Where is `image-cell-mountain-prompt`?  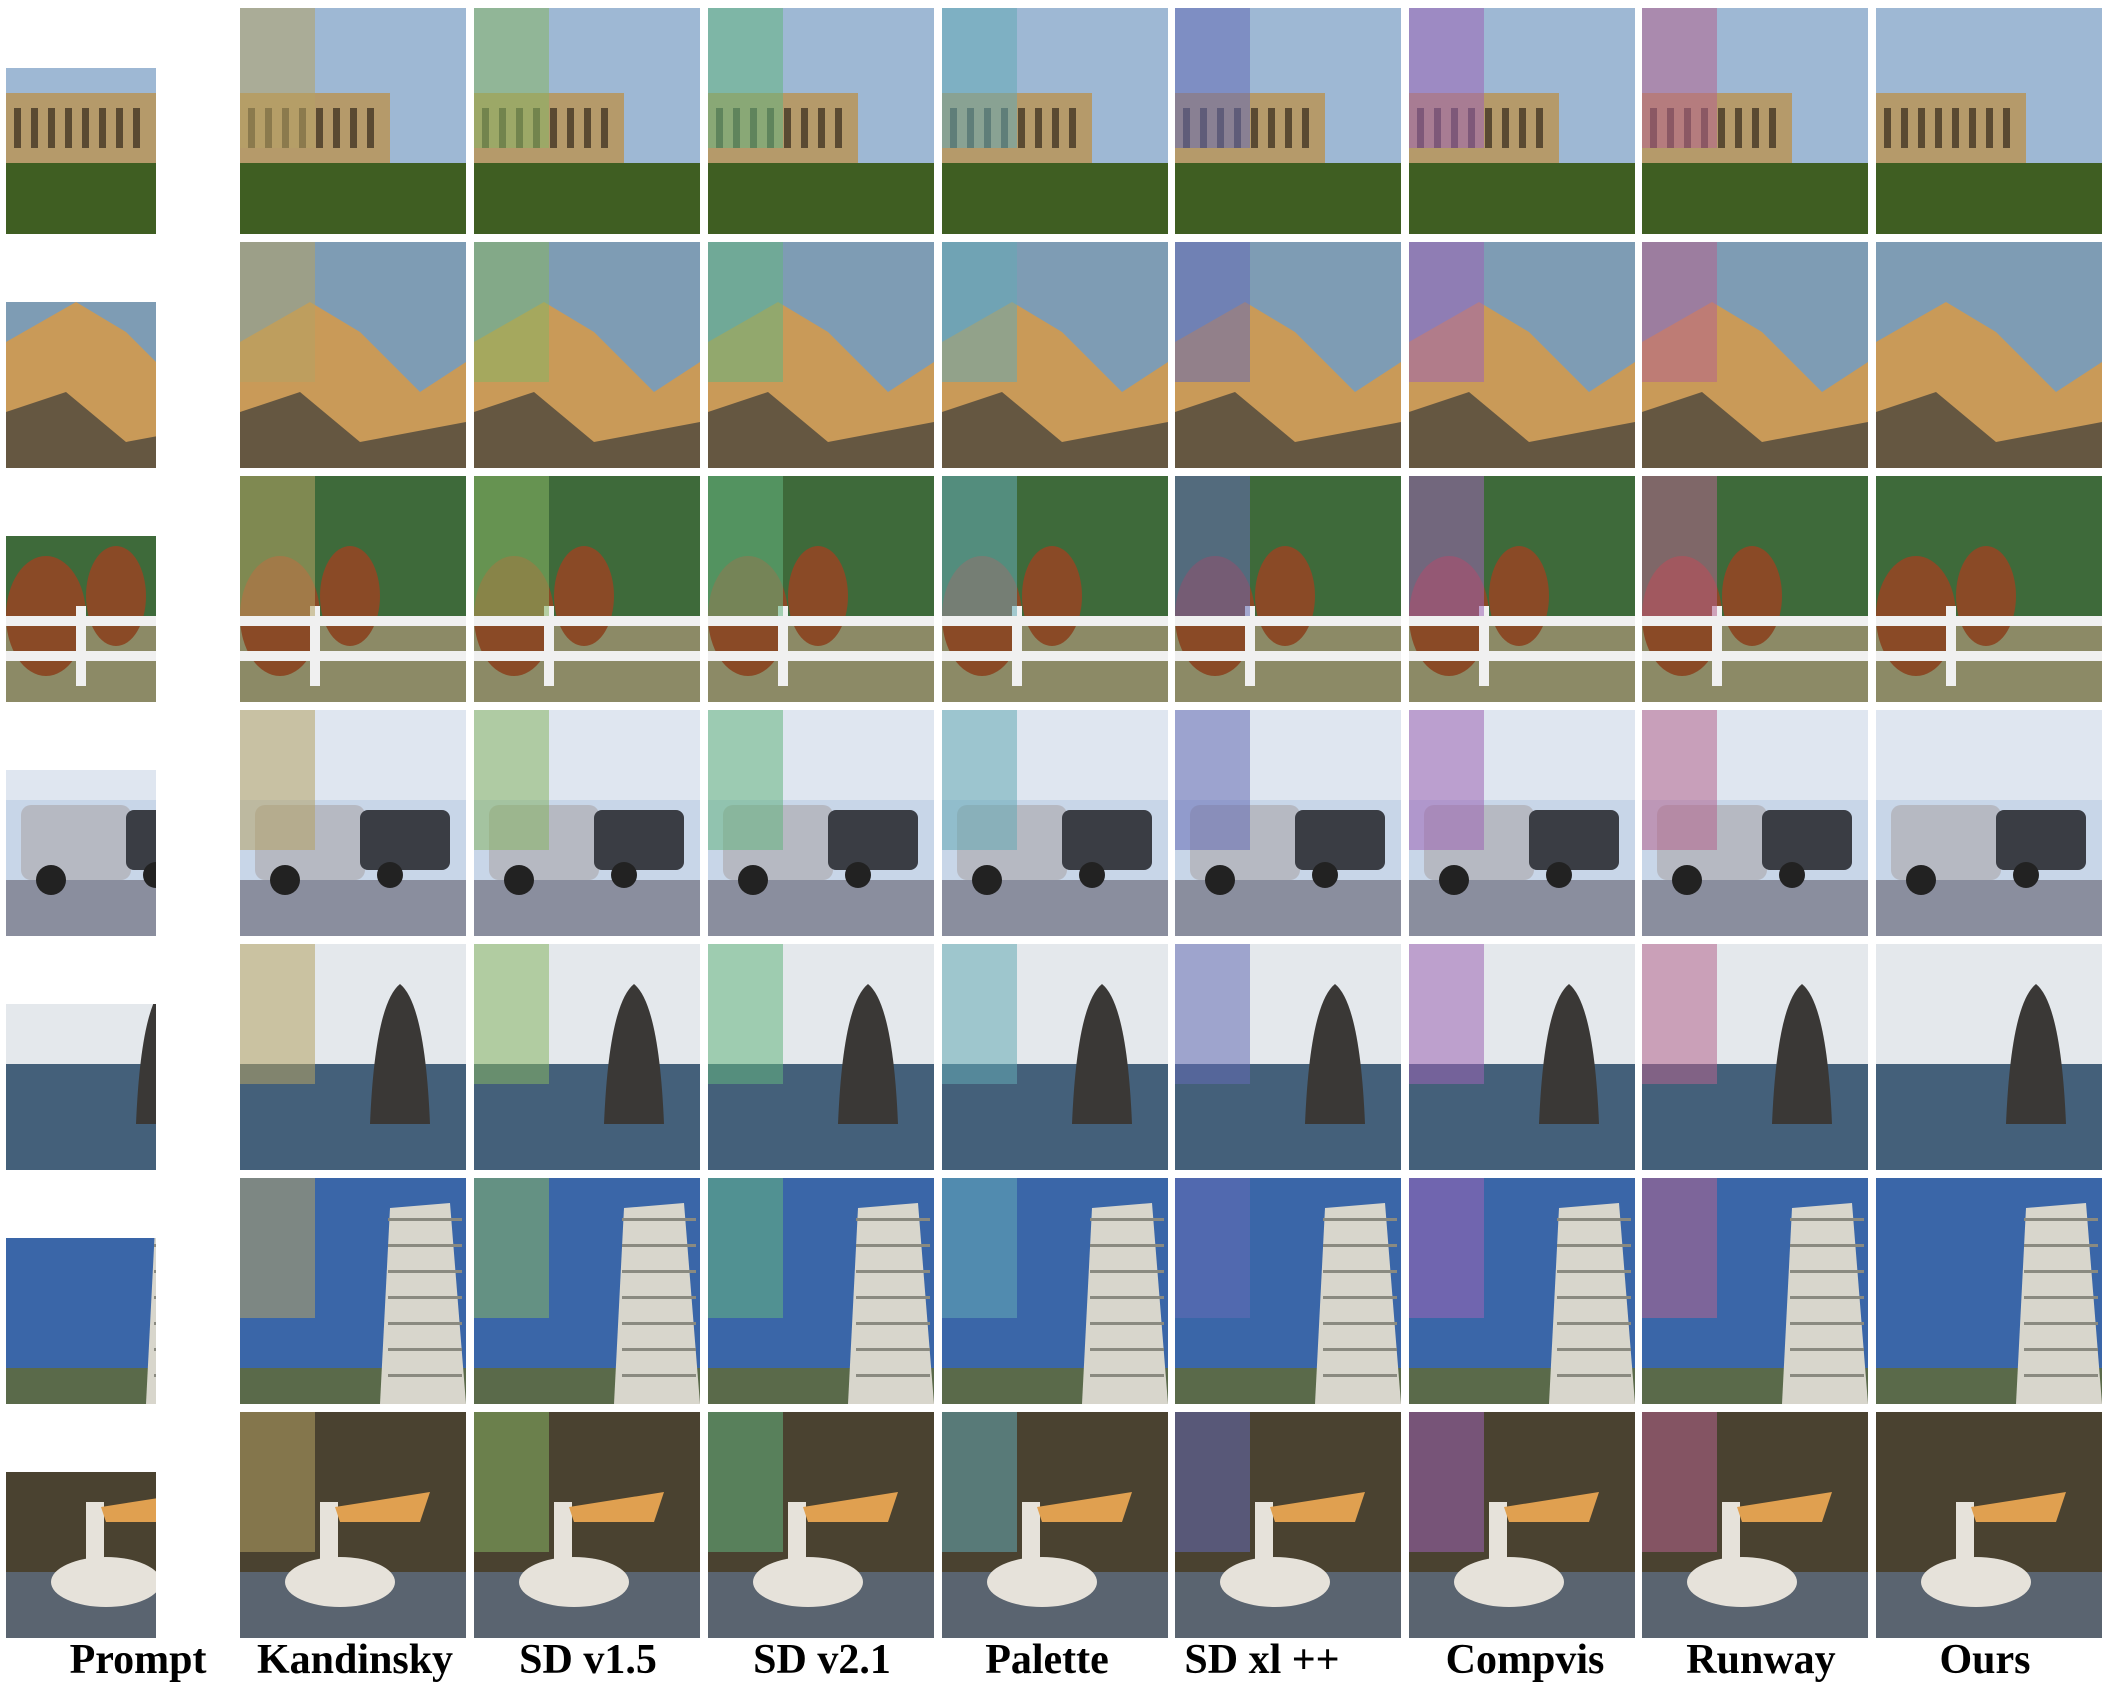
image-cell-mountain-prompt is located at coordinates (119, 355).